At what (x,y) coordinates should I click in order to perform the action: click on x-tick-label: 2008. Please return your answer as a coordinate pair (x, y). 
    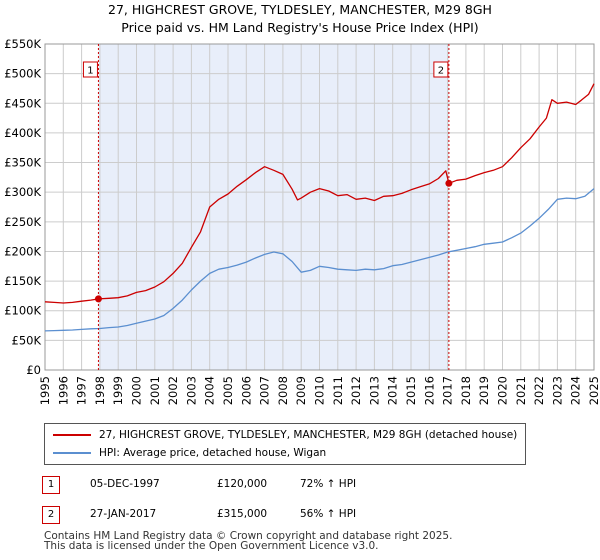
    Looking at the image, I should click on (283, 390).